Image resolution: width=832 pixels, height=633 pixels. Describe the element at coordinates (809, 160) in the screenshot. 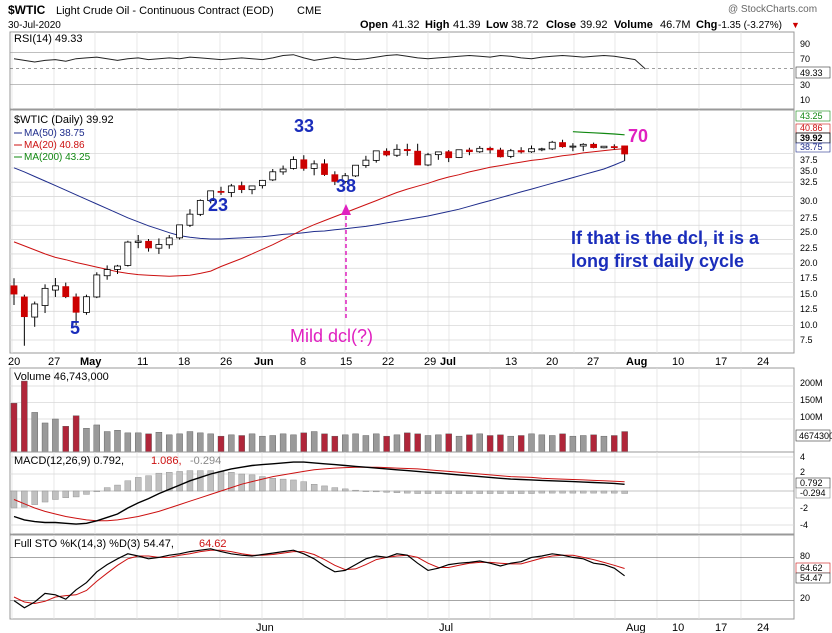

I see `svg-text: 37.5` at that location.